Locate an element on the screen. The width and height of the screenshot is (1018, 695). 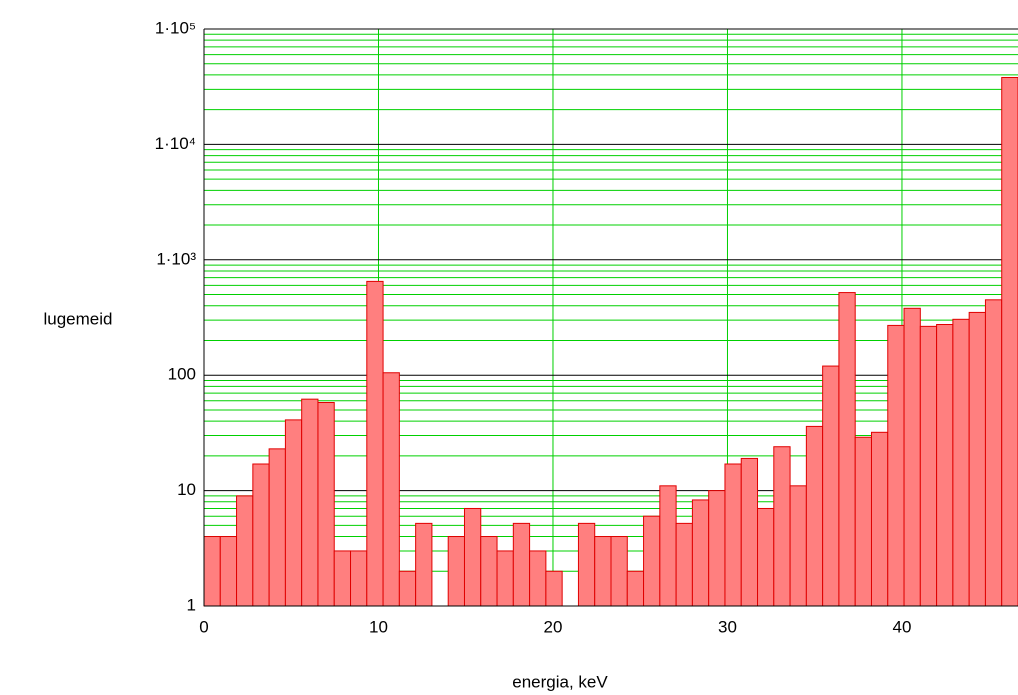
x-axis-label: energia, keV is located at coordinates (560, 681).